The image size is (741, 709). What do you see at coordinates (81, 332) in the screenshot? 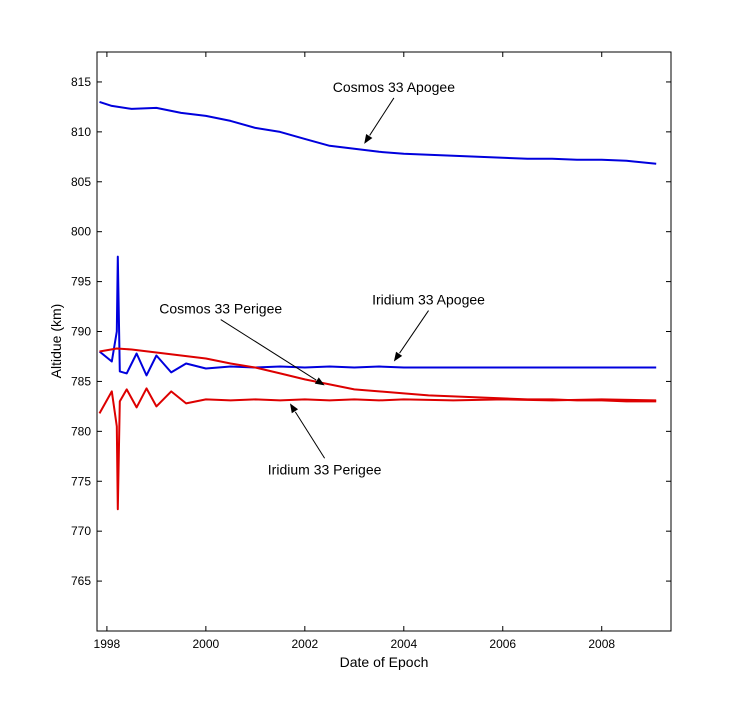
I see `y-tick-label: 790` at bounding box center [81, 332].